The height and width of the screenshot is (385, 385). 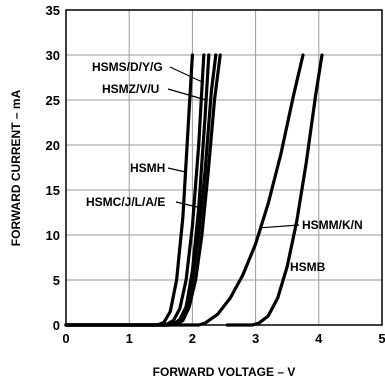 I want to click on series-callout-label: HSMS/D/Y/G, so click(x=127, y=67).